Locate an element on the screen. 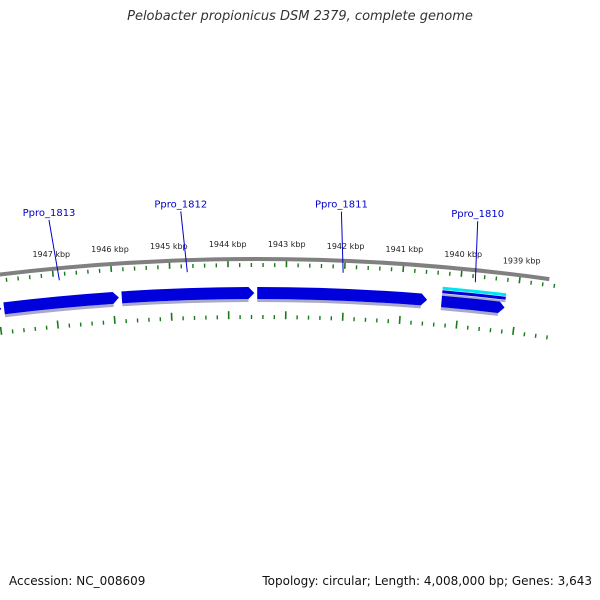 The image size is (600, 600). kbp-label: 1941 kbp is located at coordinates (405, 249).